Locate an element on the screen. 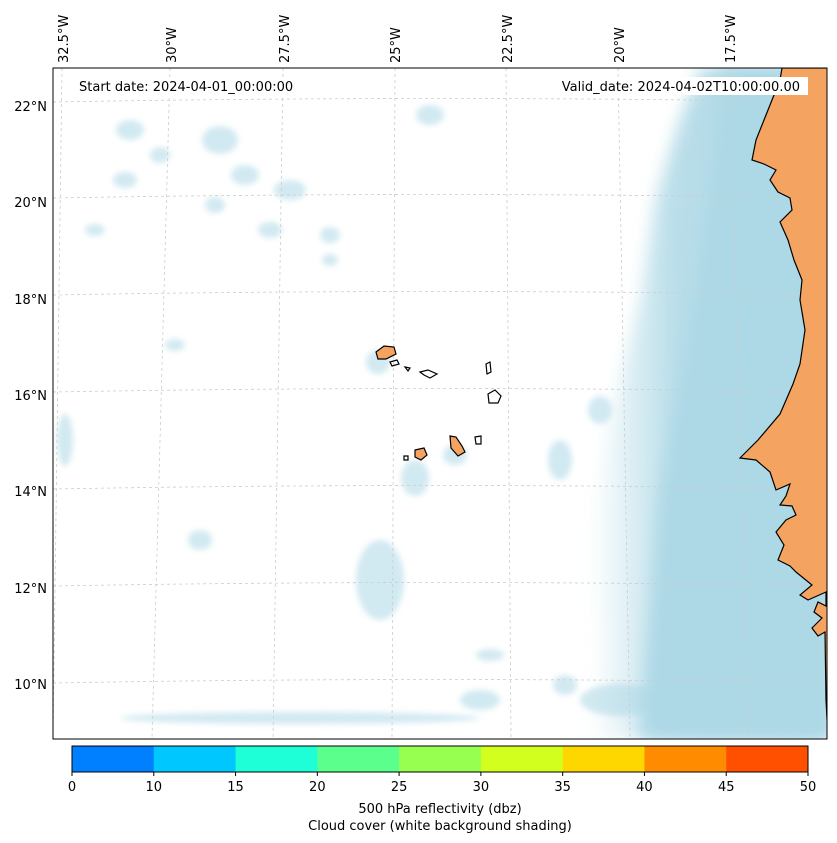 The image size is (837, 843). colorbar-label-line1: 500 hPa reflectivity (dbz) is located at coordinates (439, 809).